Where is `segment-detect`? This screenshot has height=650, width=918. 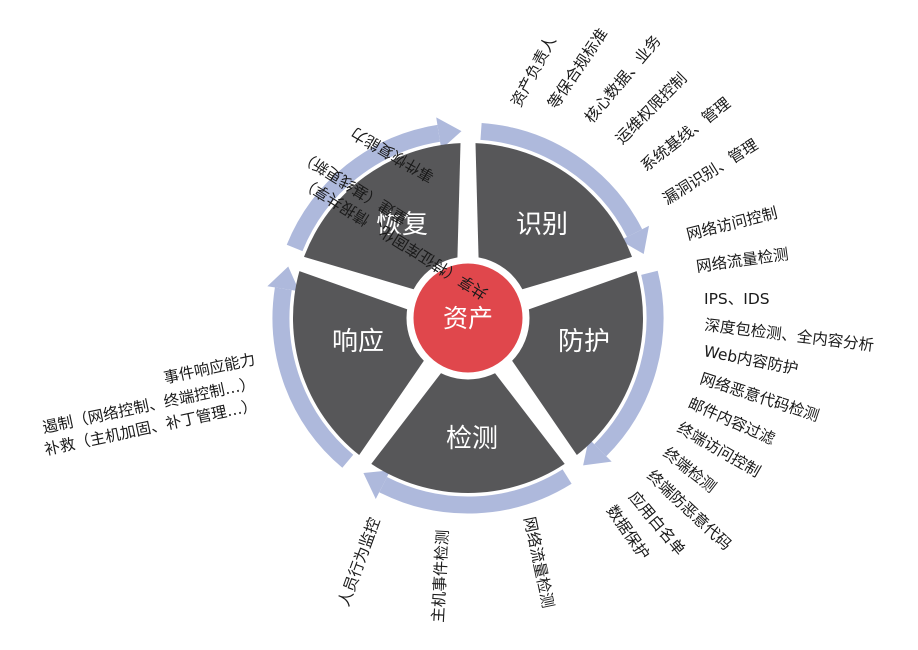
segment-detect is located at coordinates (468, 415).